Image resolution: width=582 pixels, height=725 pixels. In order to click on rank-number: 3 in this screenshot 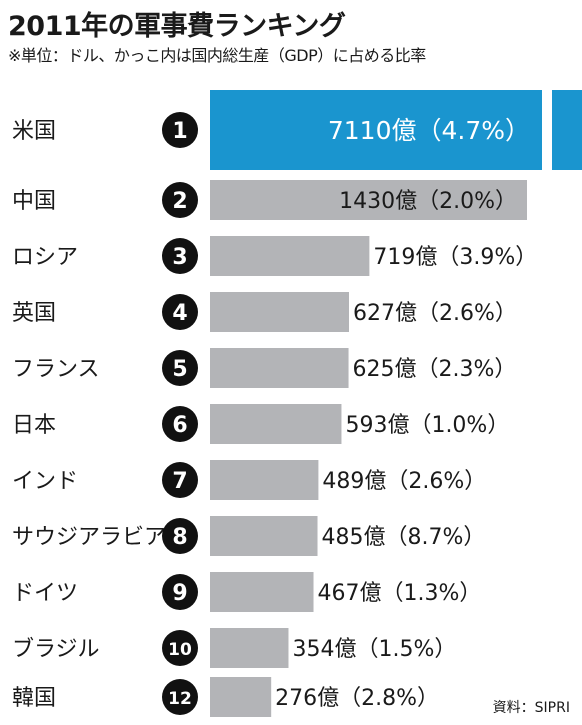, I will do `click(179, 257)`.